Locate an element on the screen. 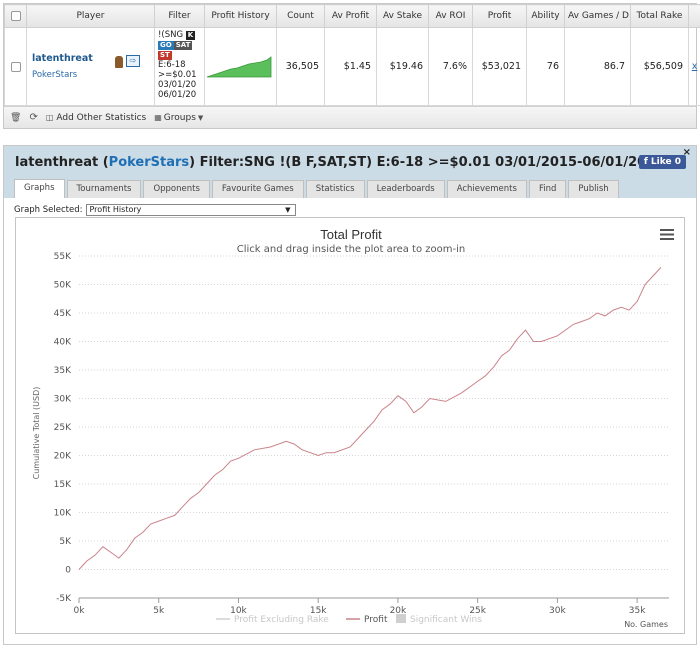 The image size is (700, 650). facebook-like-button: f Like 0 is located at coordinates (662, 162).